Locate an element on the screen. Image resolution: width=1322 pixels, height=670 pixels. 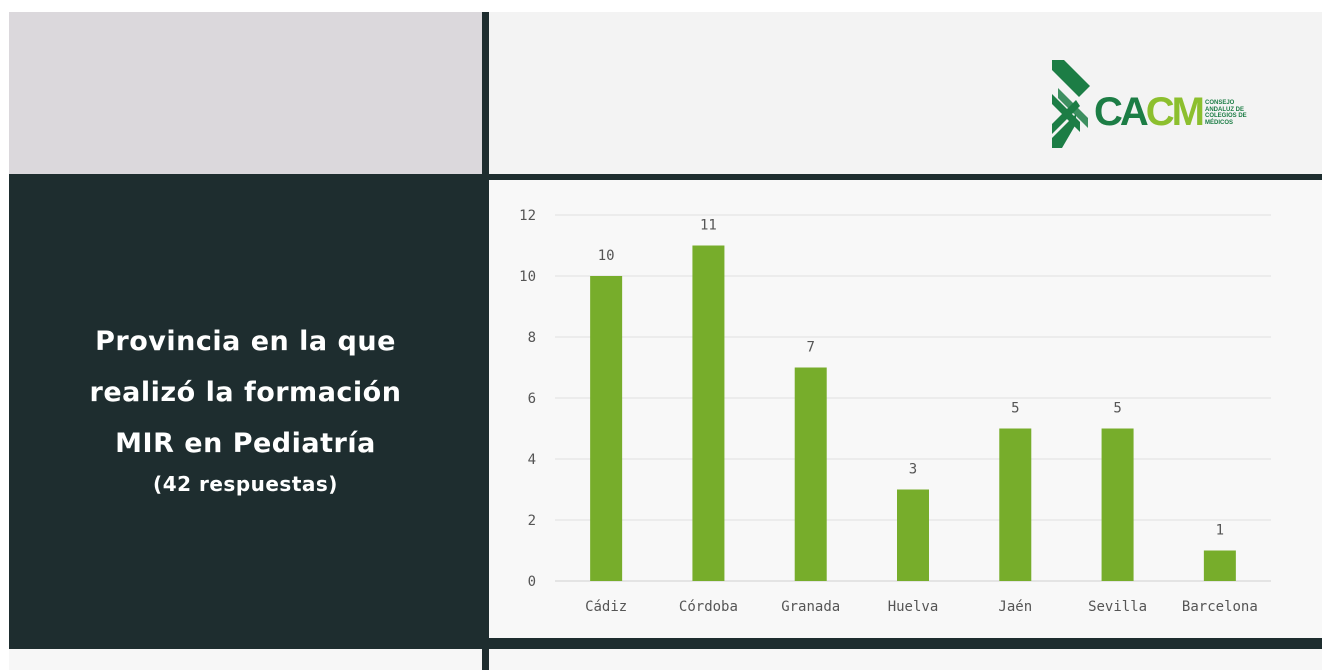
bottom-left-panel is located at coordinates (245, 659).